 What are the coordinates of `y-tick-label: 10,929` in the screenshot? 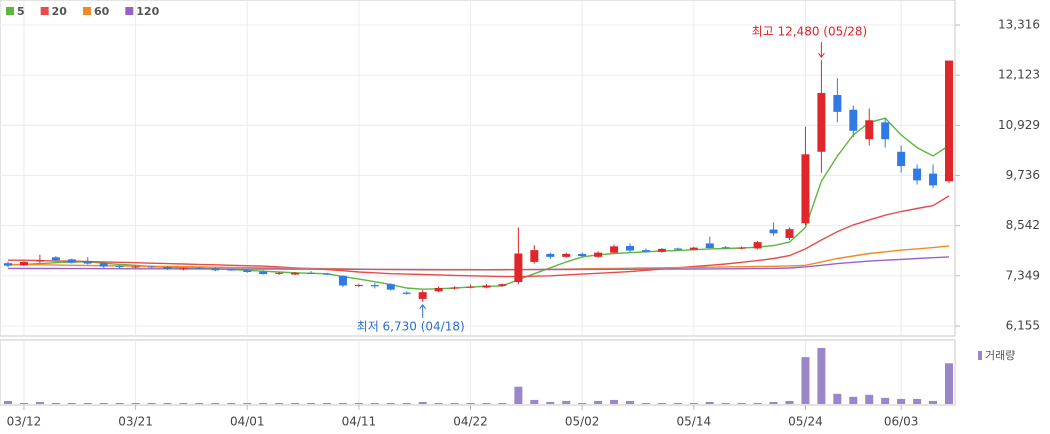 It's located at (1019, 125).